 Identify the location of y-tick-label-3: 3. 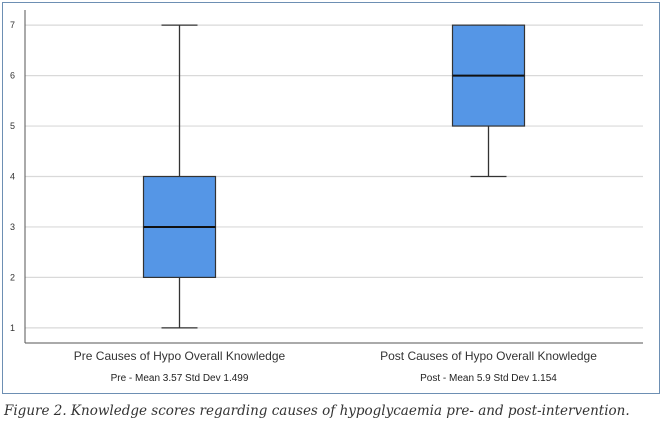
(12, 227).